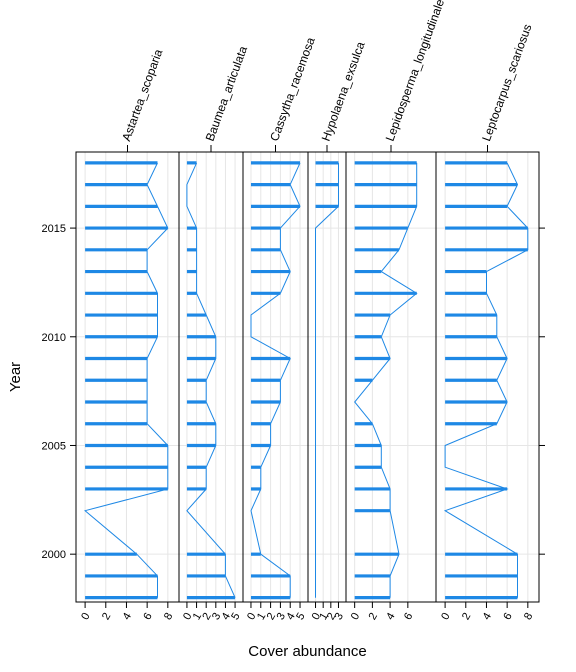 The width and height of the screenshot is (576, 672). What do you see at coordinates (54, 446) in the screenshot?
I see `y-tick-label: 2005` at bounding box center [54, 446].